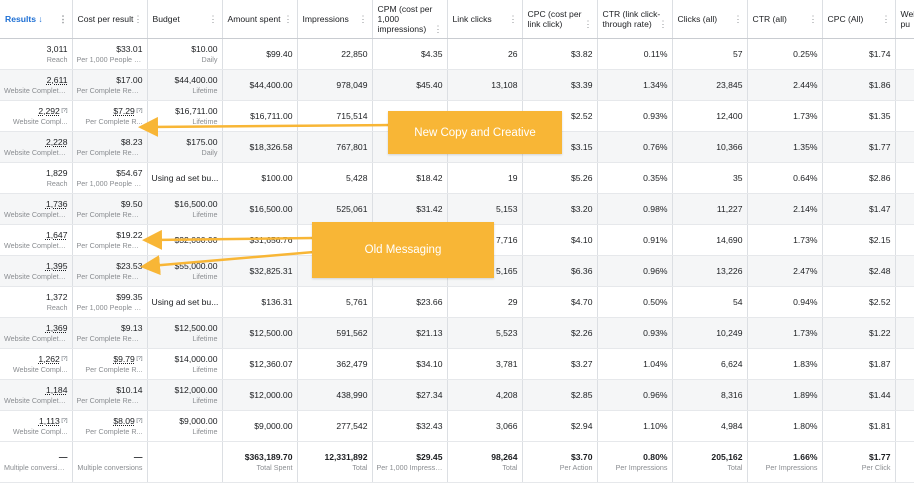 The height and width of the screenshot is (483, 914). What do you see at coordinates (166, 19) in the screenshot?
I see `column-header-label: Budget` at bounding box center [166, 19].